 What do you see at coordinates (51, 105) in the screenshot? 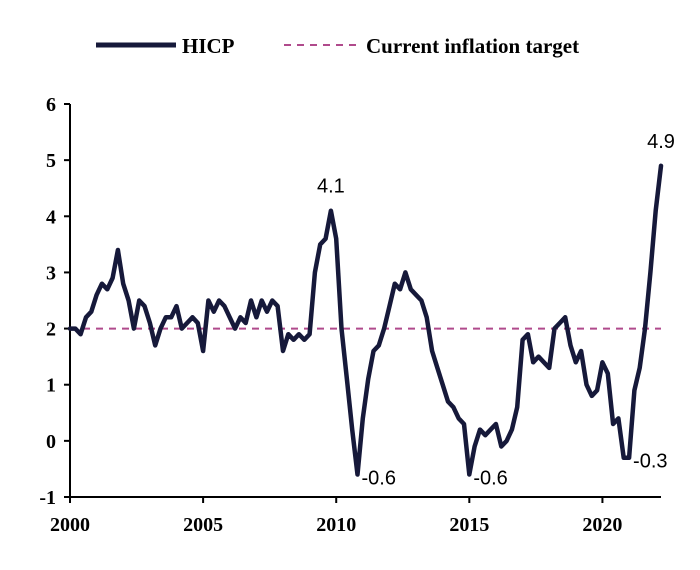
I see `y-tick-label: 6` at bounding box center [51, 105].